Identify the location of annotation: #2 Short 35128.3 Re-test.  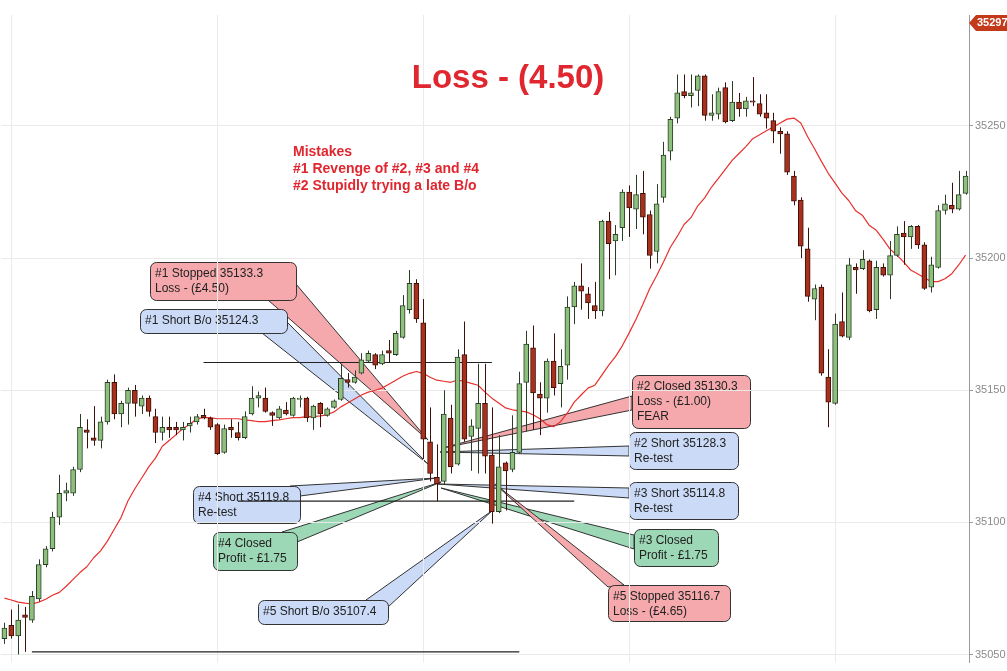
(680, 450).